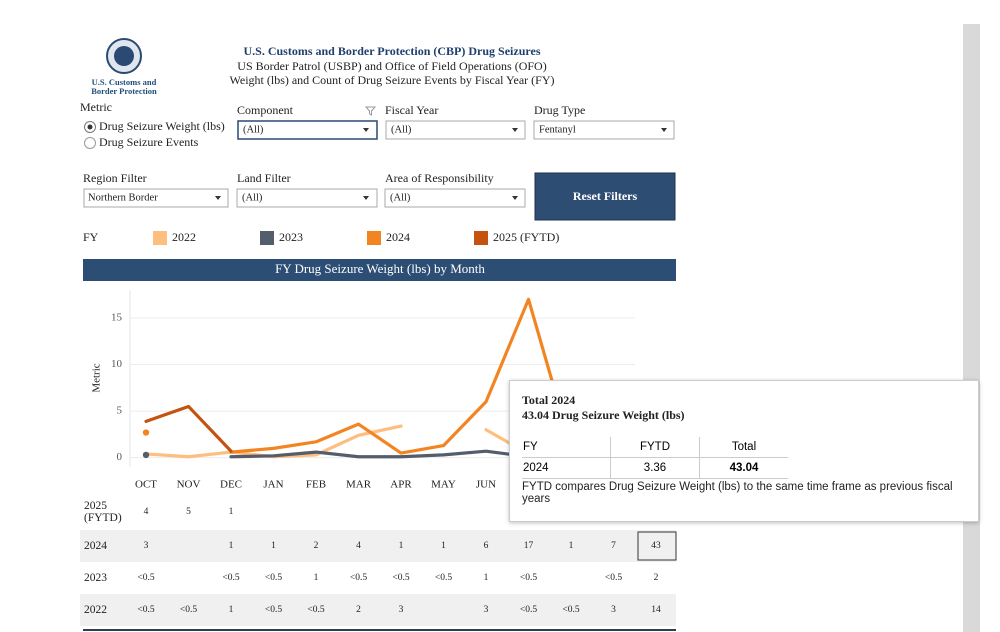 The width and height of the screenshot is (1000, 632). Describe the element at coordinates (529, 546) in the screenshot. I see `table-cell: 17` at that location.